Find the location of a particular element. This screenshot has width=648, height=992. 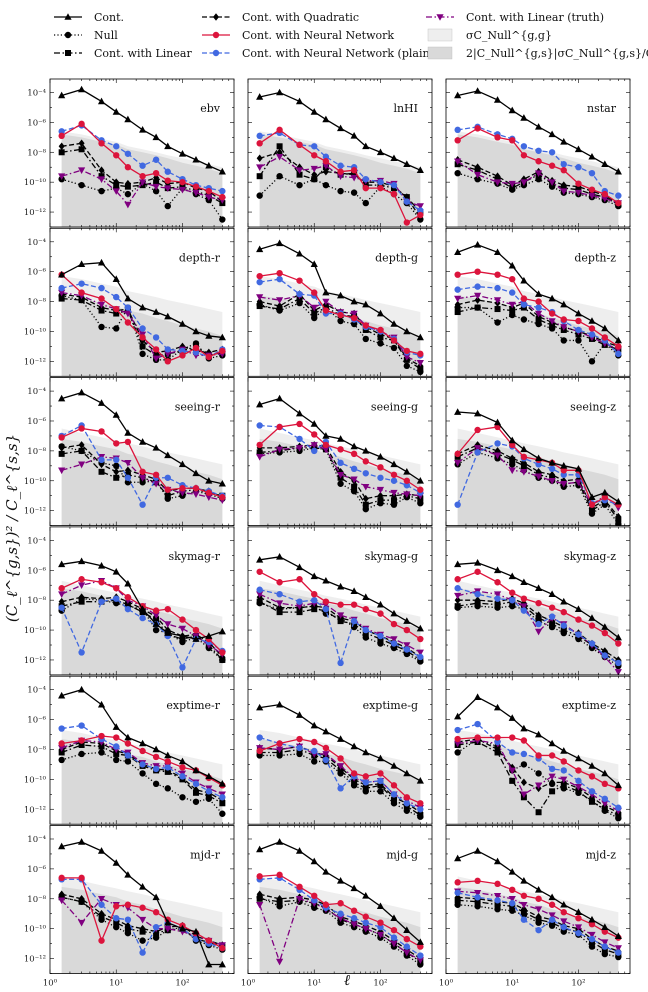

panel-title: depth-g is located at coordinates (396, 257).